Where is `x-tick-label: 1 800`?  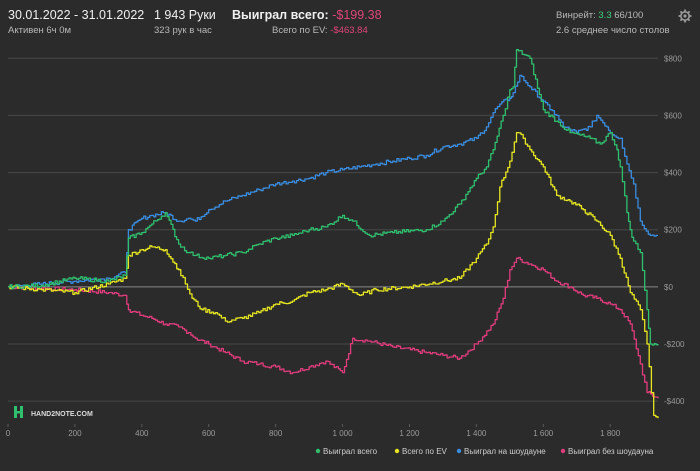 x-tick-label: 1 800 is located at coordinates (610, 433).